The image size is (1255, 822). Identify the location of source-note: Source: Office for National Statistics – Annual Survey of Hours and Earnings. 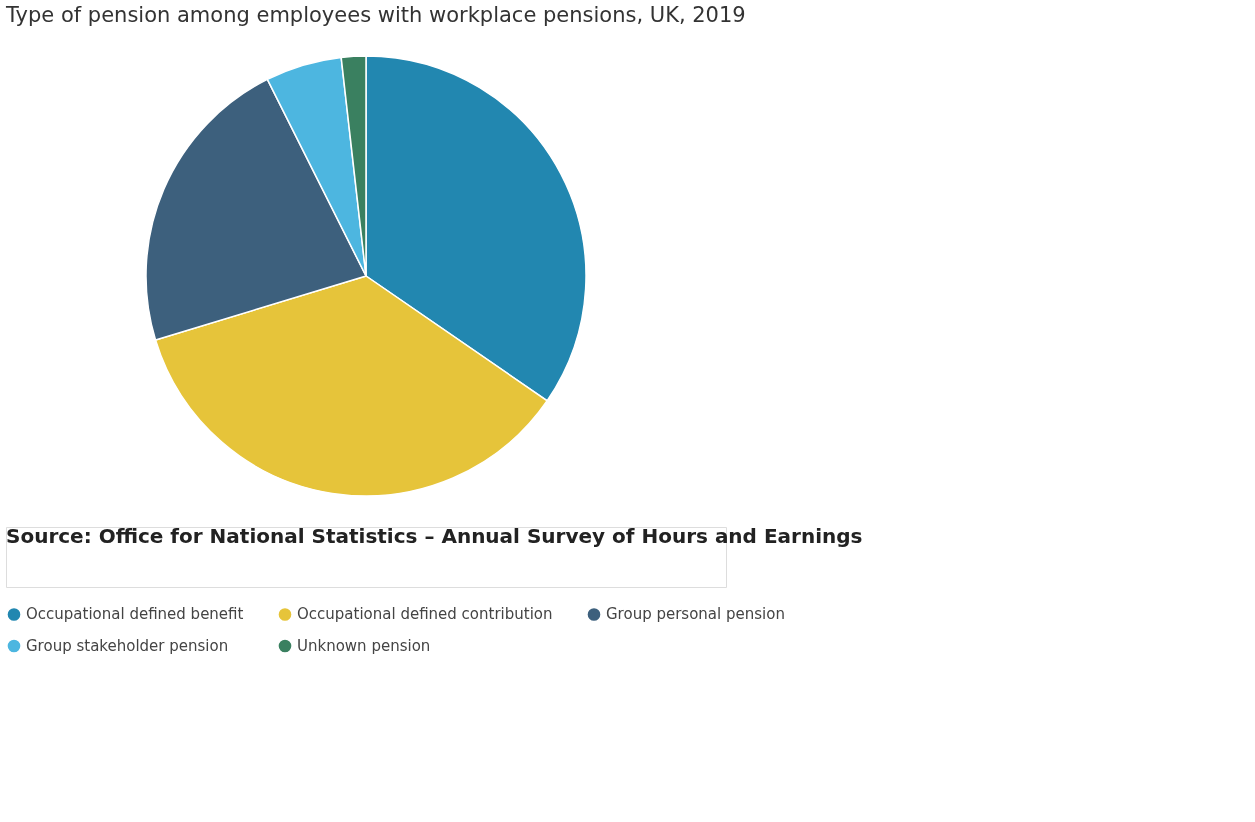
(434, 536).